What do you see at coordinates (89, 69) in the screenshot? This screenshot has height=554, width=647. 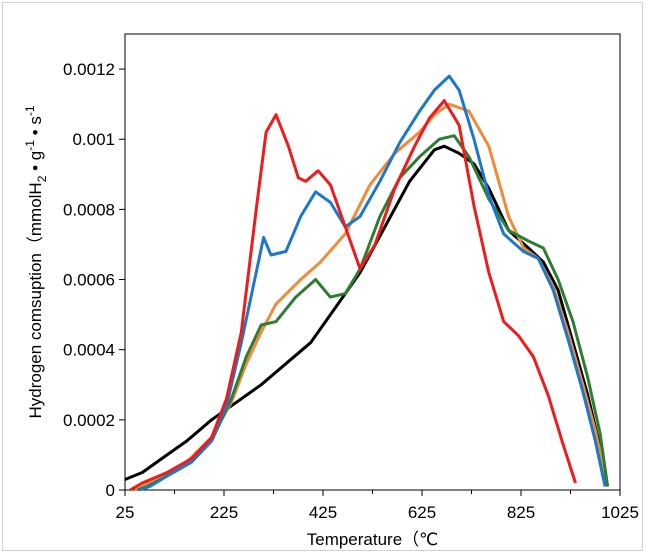 I see `y-tick-label: 0.0012` at bounding box center [89, 69].